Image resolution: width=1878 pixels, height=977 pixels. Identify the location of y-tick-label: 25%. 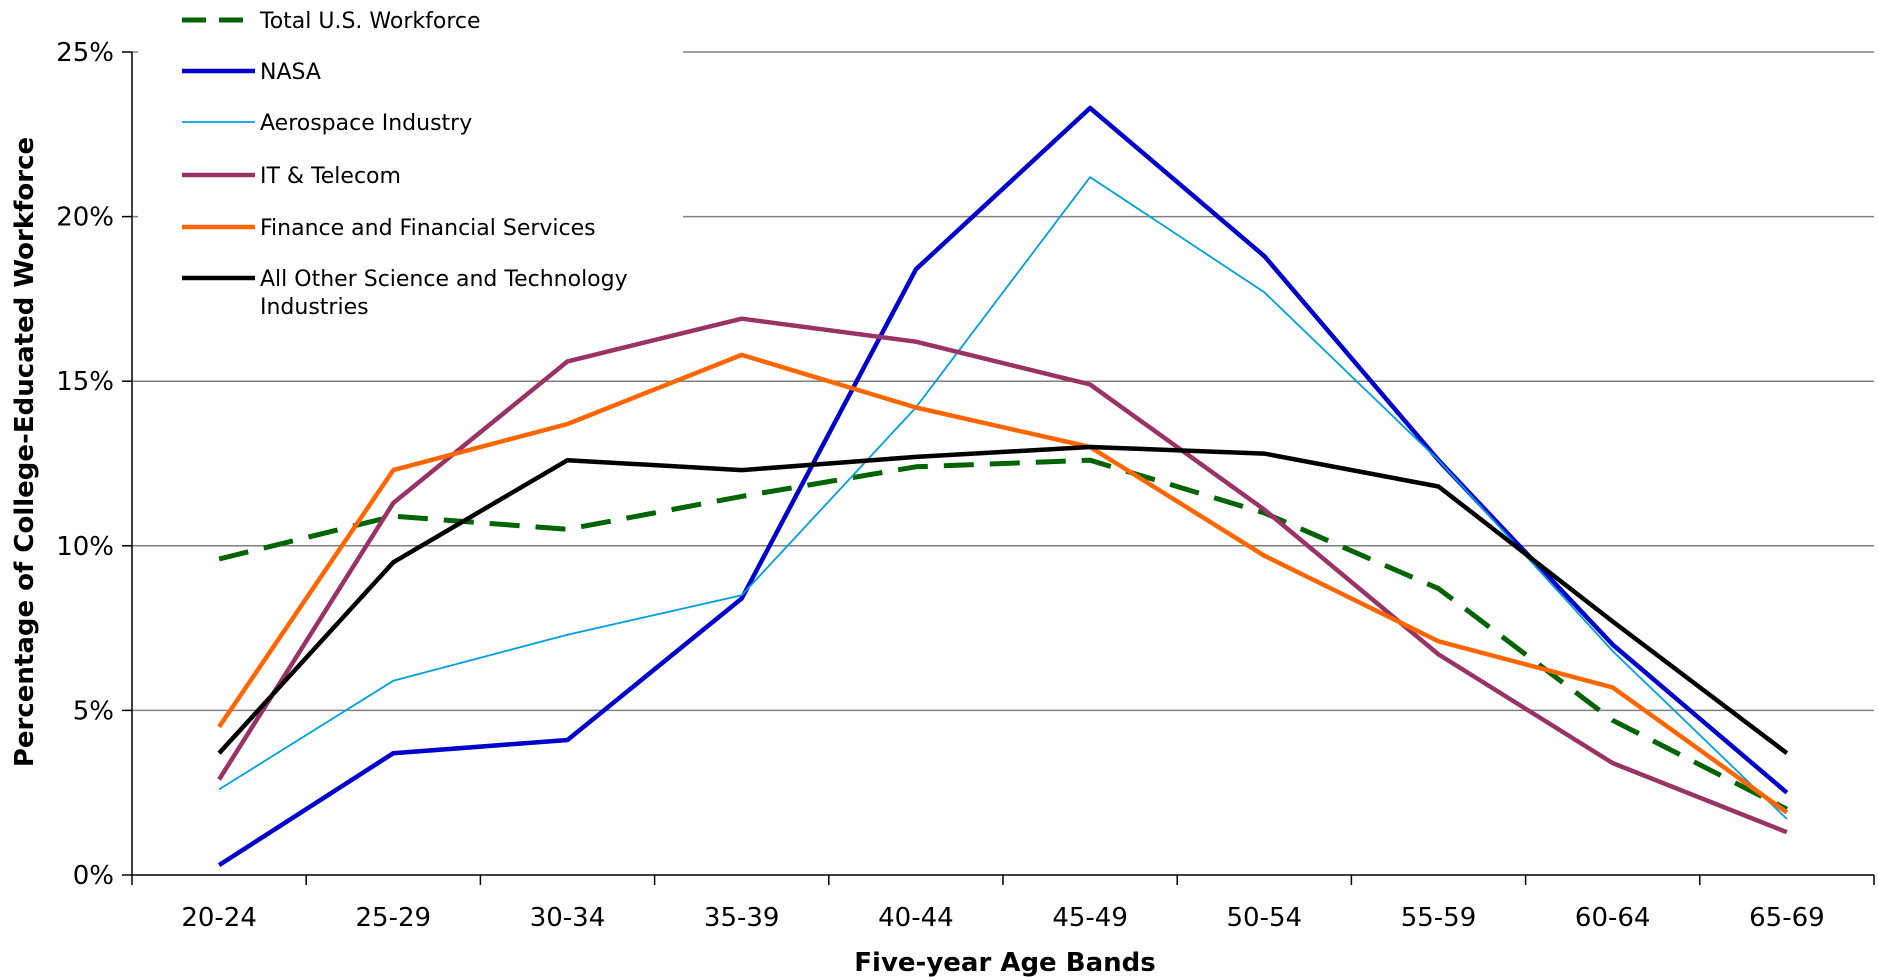
(85, 53).